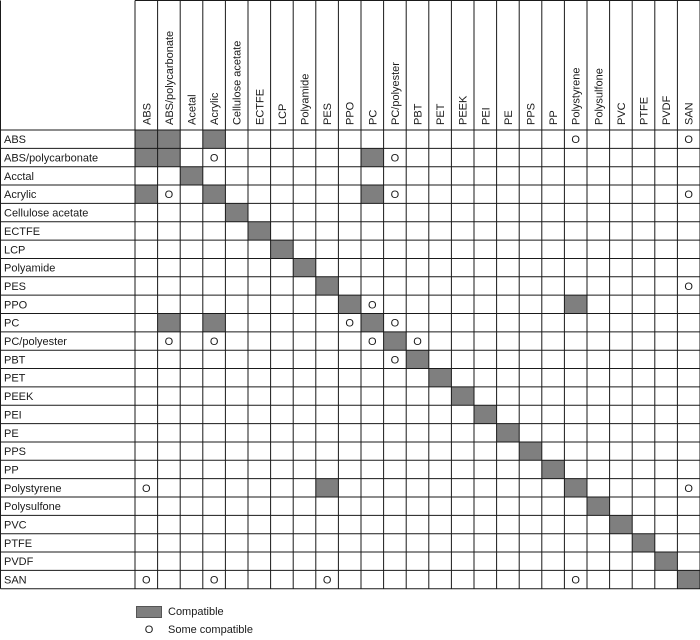  What do you see at coordinates (509, 117) in the screenshot?
I see `column-header-label: PE` at bounding box center [509, 117].